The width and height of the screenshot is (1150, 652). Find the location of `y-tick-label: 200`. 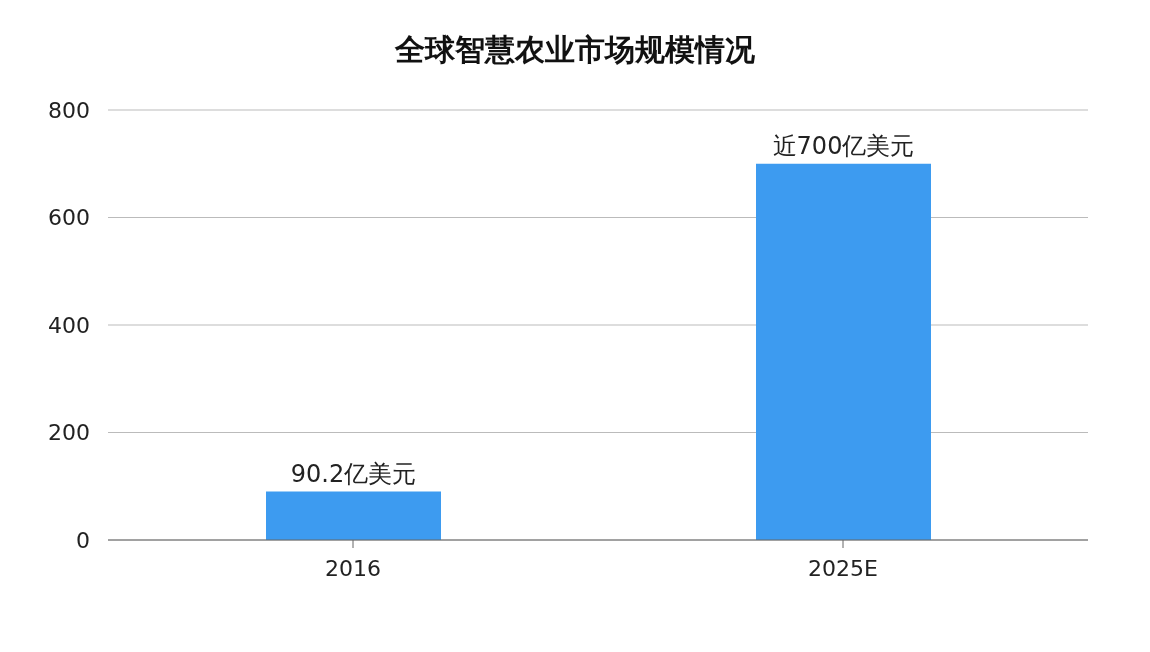

y-tick-label: 200 is located at coordinates (69, 433).